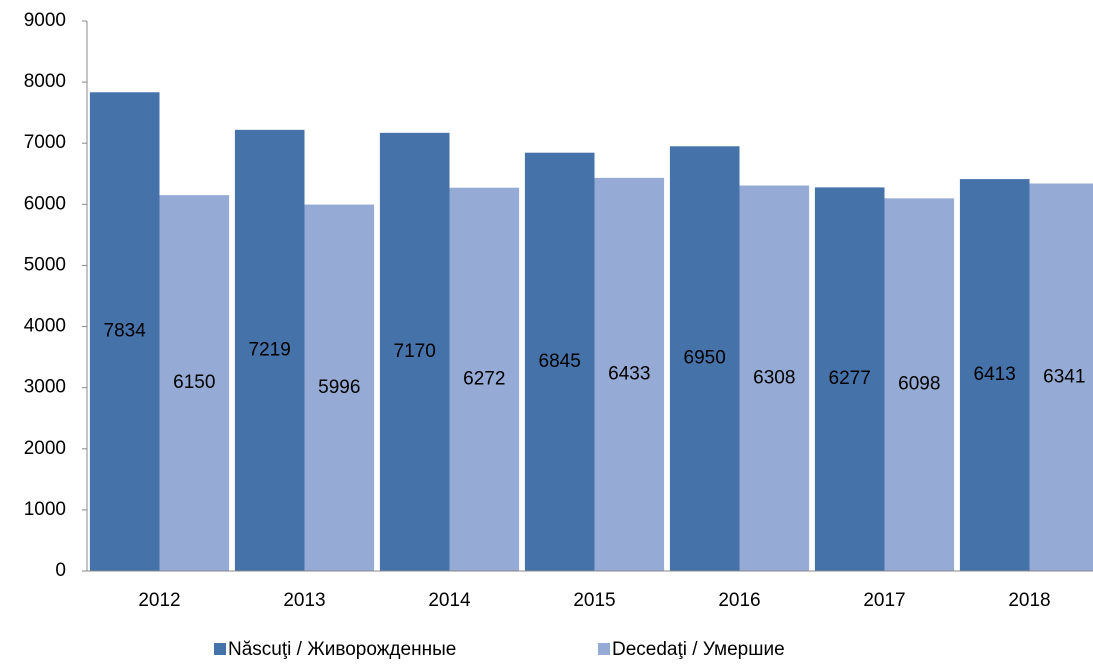 The height and width of the screenshot is (669, 1093). I want to click on legend-label: Decedaţi / Умершие, so click(698, 649).